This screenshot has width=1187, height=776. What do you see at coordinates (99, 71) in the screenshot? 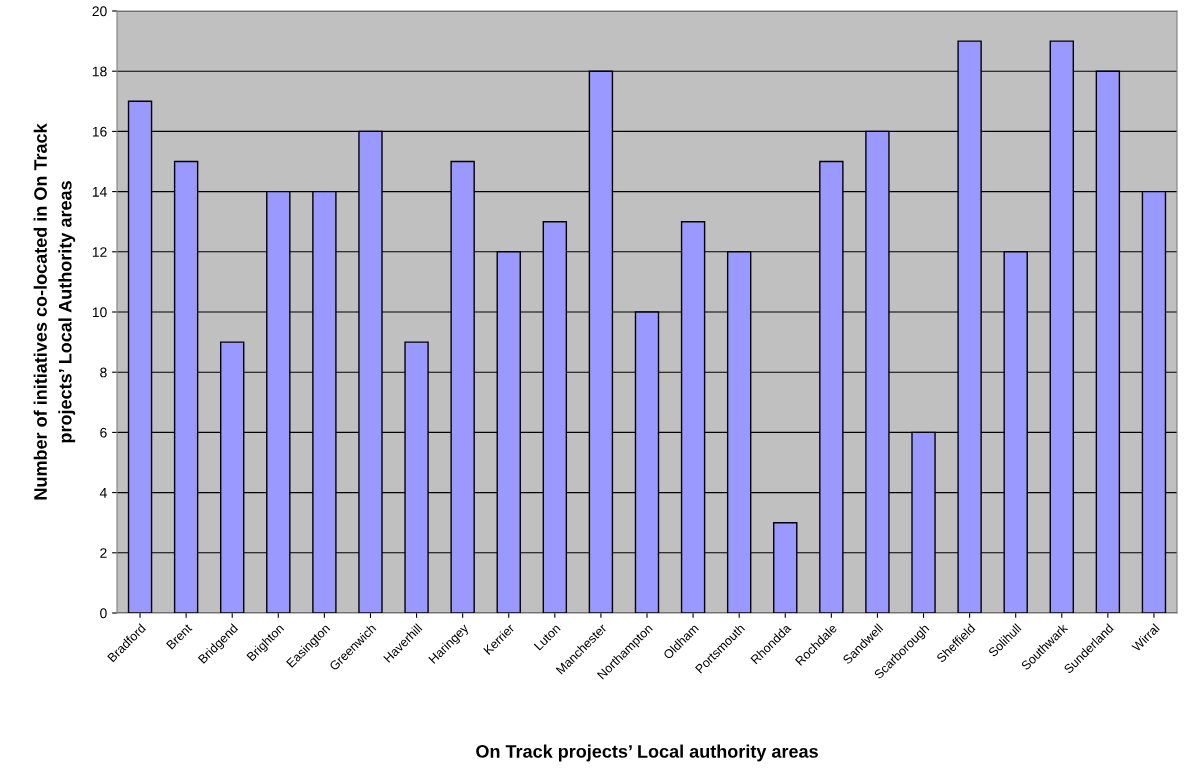
I see `y-tick-label: 18` at bounding box center [99, 71].